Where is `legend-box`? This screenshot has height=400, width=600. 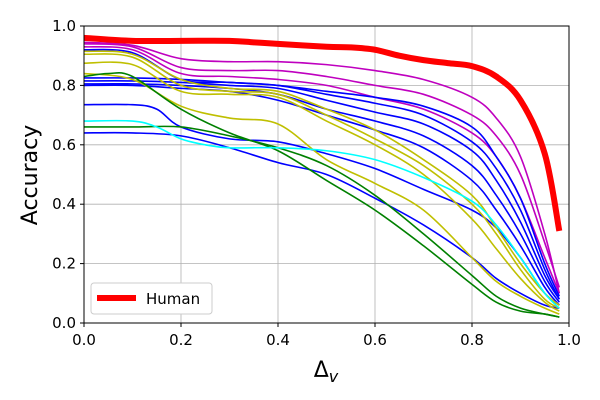
legend-box is located at coordinates (151, 298).